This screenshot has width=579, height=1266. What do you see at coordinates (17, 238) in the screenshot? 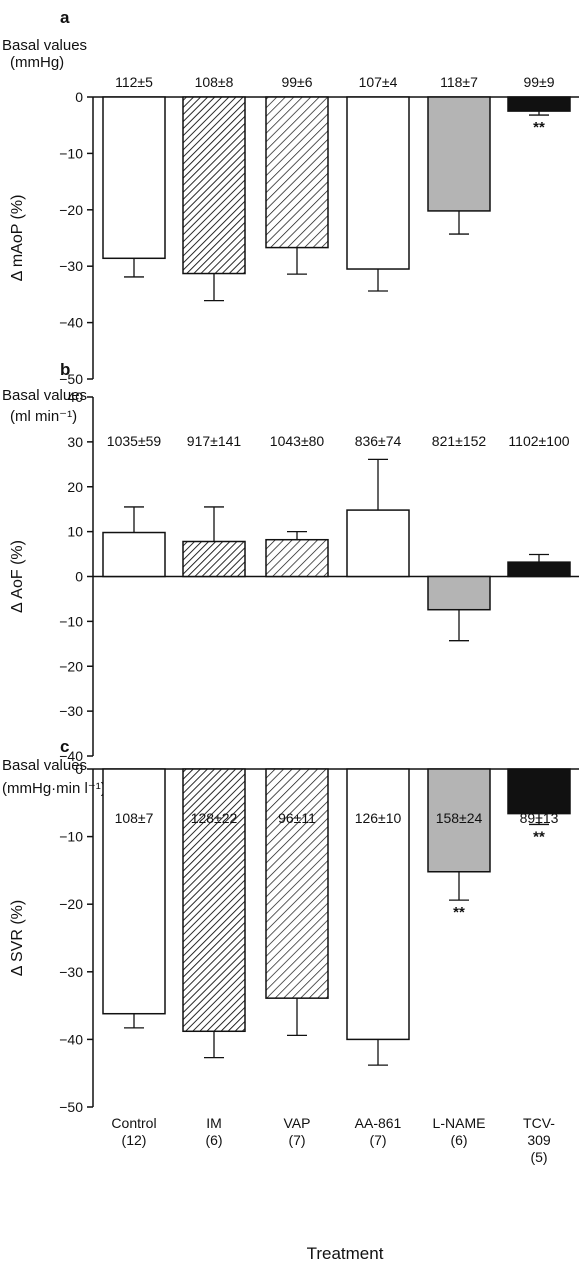
I see `y-axis-label: Δ mAoP (%)` at bounding box center [17, 238].